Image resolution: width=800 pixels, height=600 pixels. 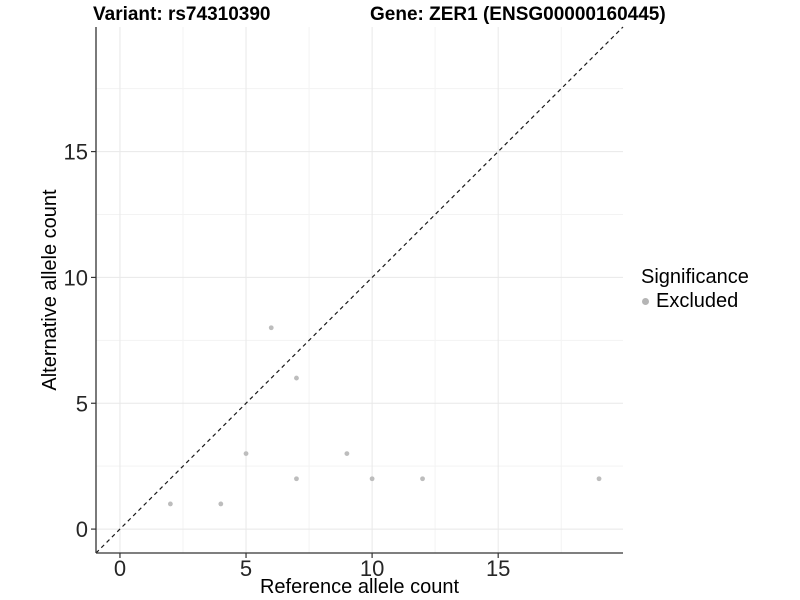 What do you see at coordinates (82, 529) in the screenshot?
I see `y-tick-label: 0` at bounding box center [82, 529].